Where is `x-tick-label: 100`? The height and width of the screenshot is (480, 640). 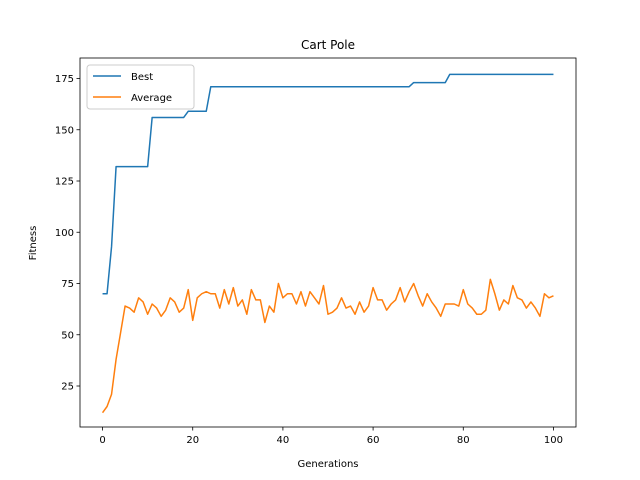
x-tick-label: 100 is located at coordinates (553, 440).